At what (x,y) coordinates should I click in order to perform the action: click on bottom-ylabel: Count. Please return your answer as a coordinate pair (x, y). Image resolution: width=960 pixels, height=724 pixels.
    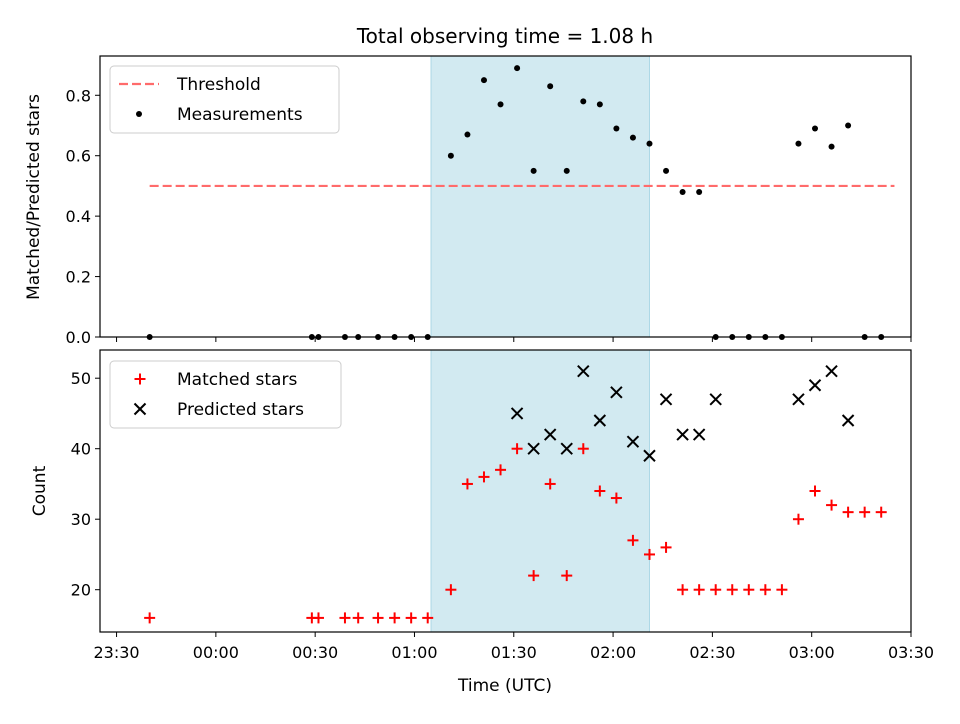
    Looking at the image, I should click on (40, 490).